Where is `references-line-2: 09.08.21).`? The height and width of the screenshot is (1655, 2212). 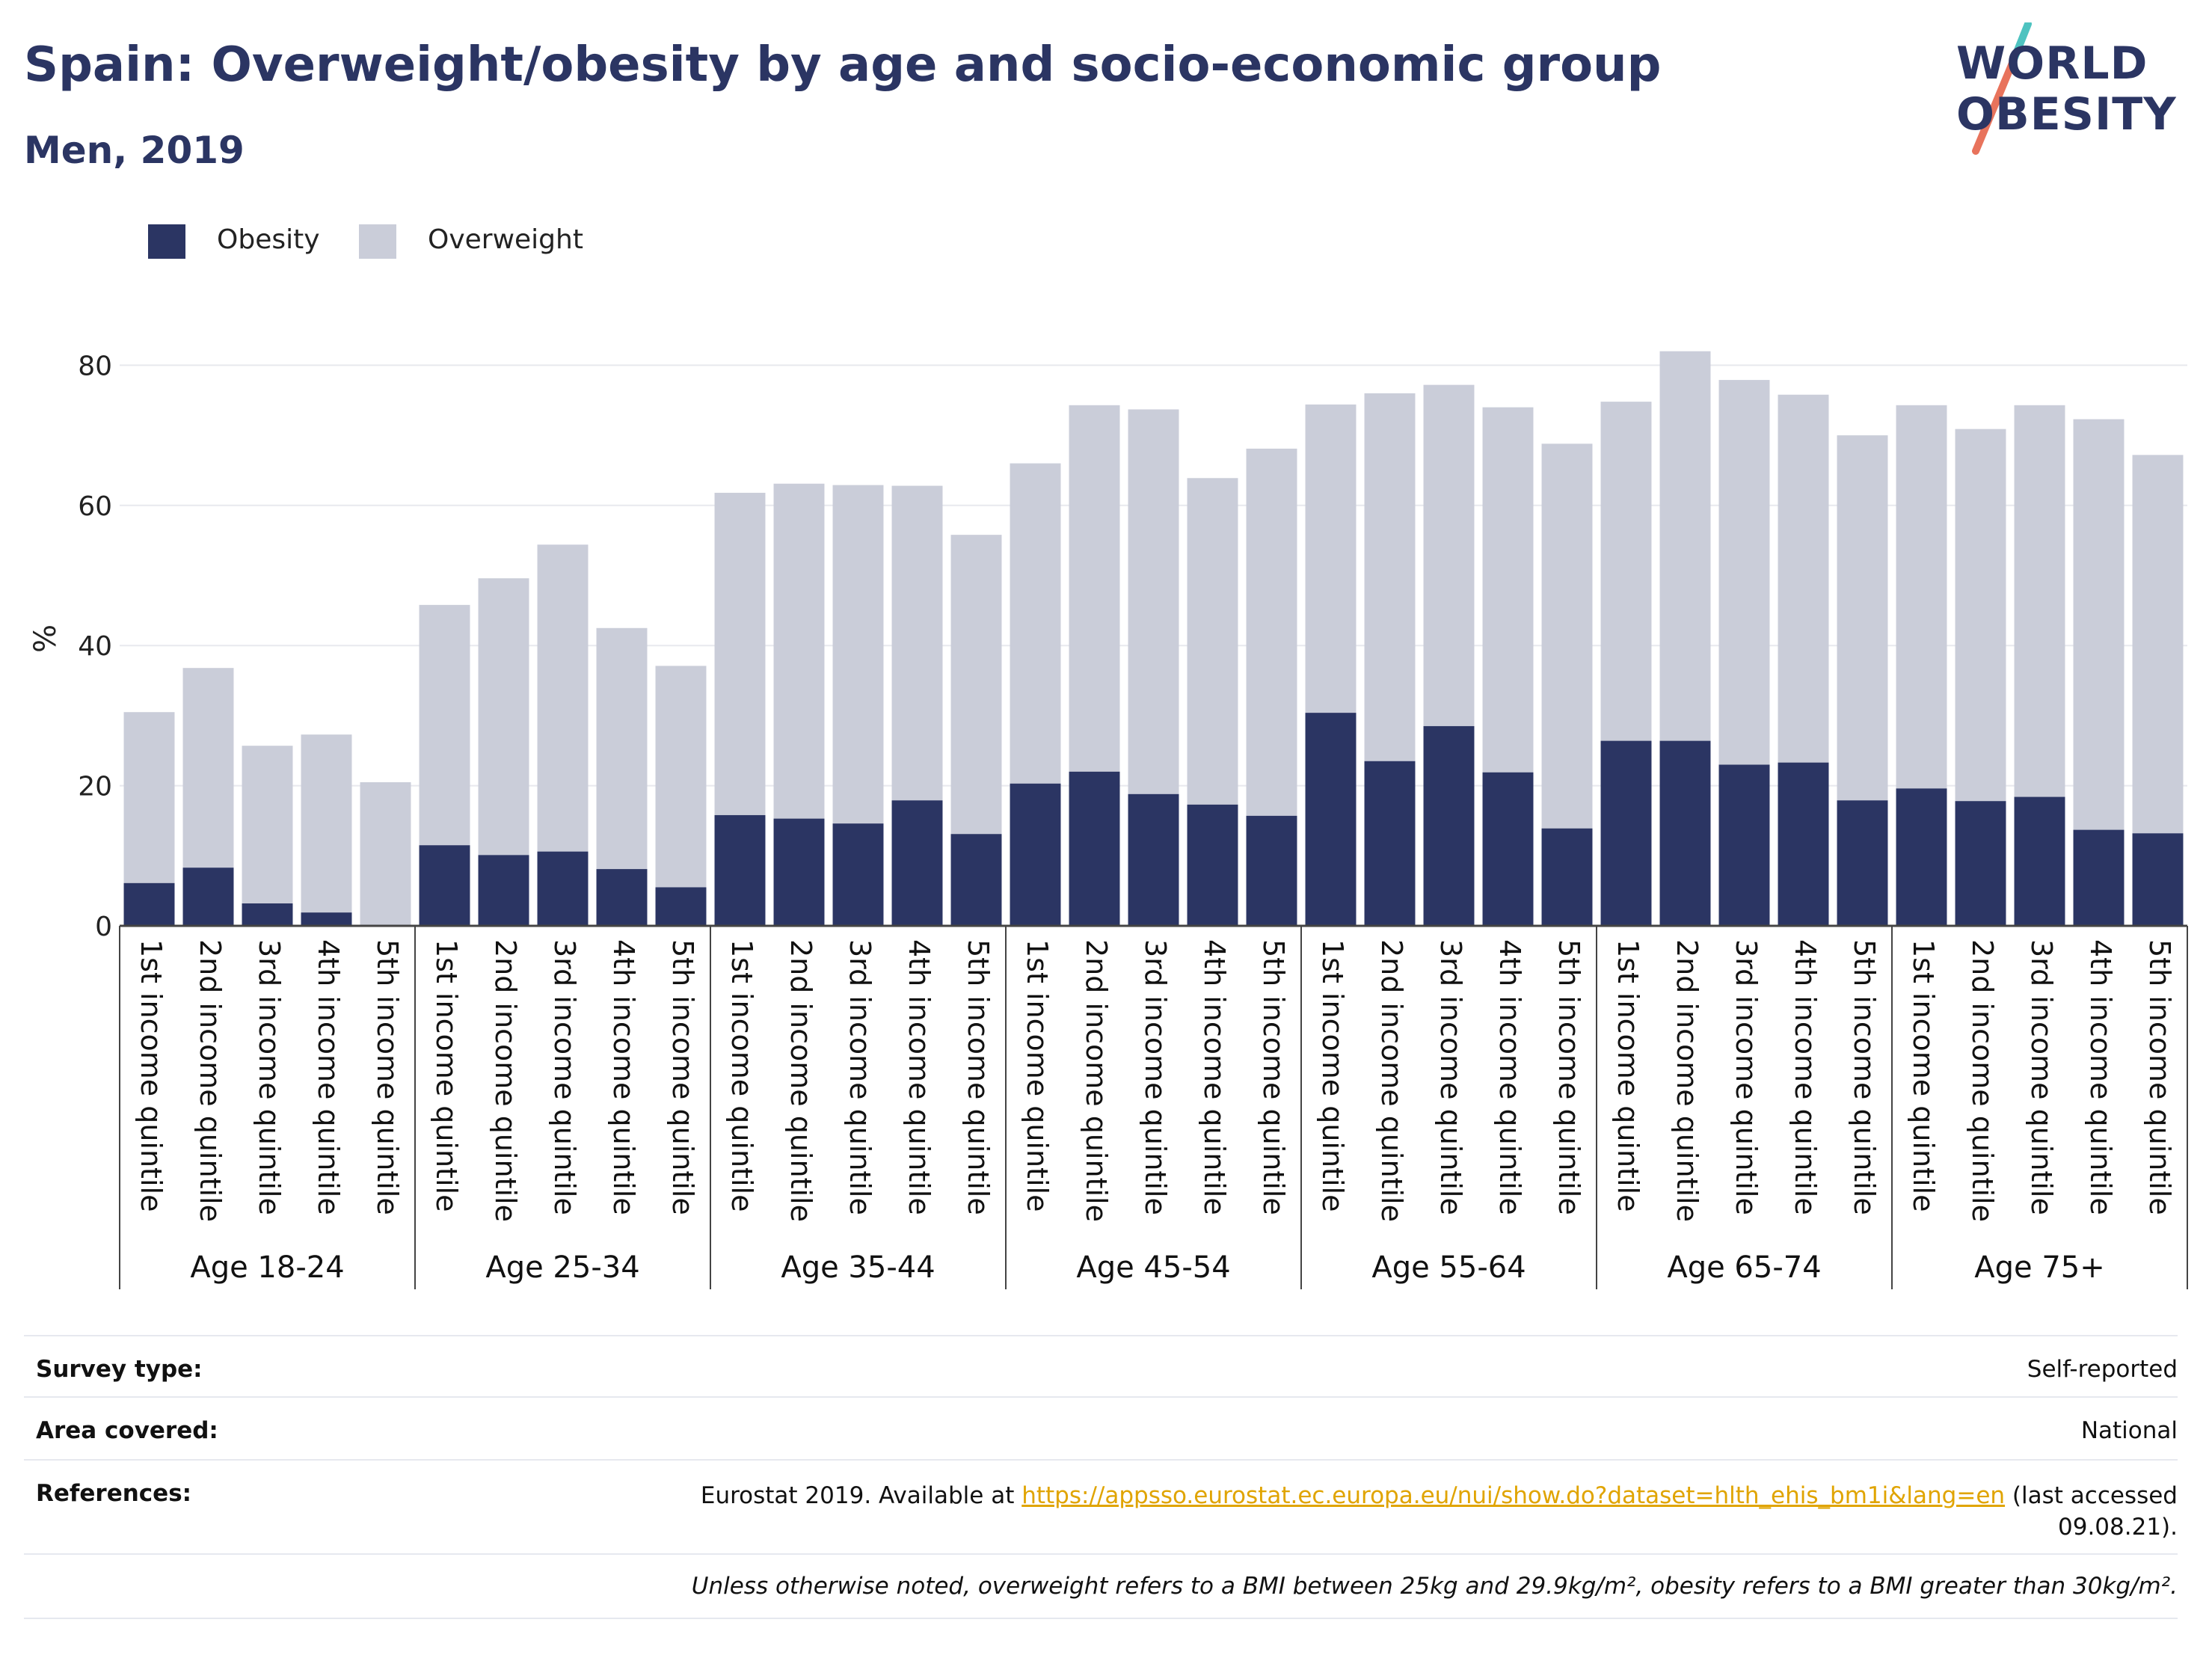 references-line-2: 09.08.21). is located at coordinates (2118, 1527).